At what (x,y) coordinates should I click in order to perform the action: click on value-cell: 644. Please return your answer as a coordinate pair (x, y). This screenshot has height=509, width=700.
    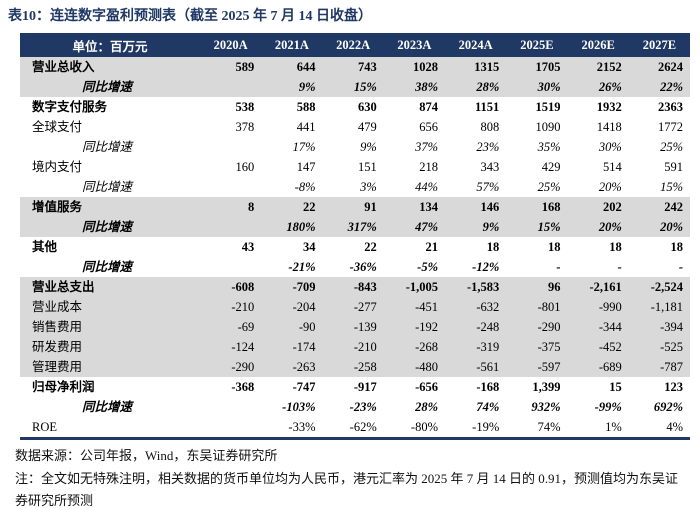
    Looking at the image, I should click on (292, 67).